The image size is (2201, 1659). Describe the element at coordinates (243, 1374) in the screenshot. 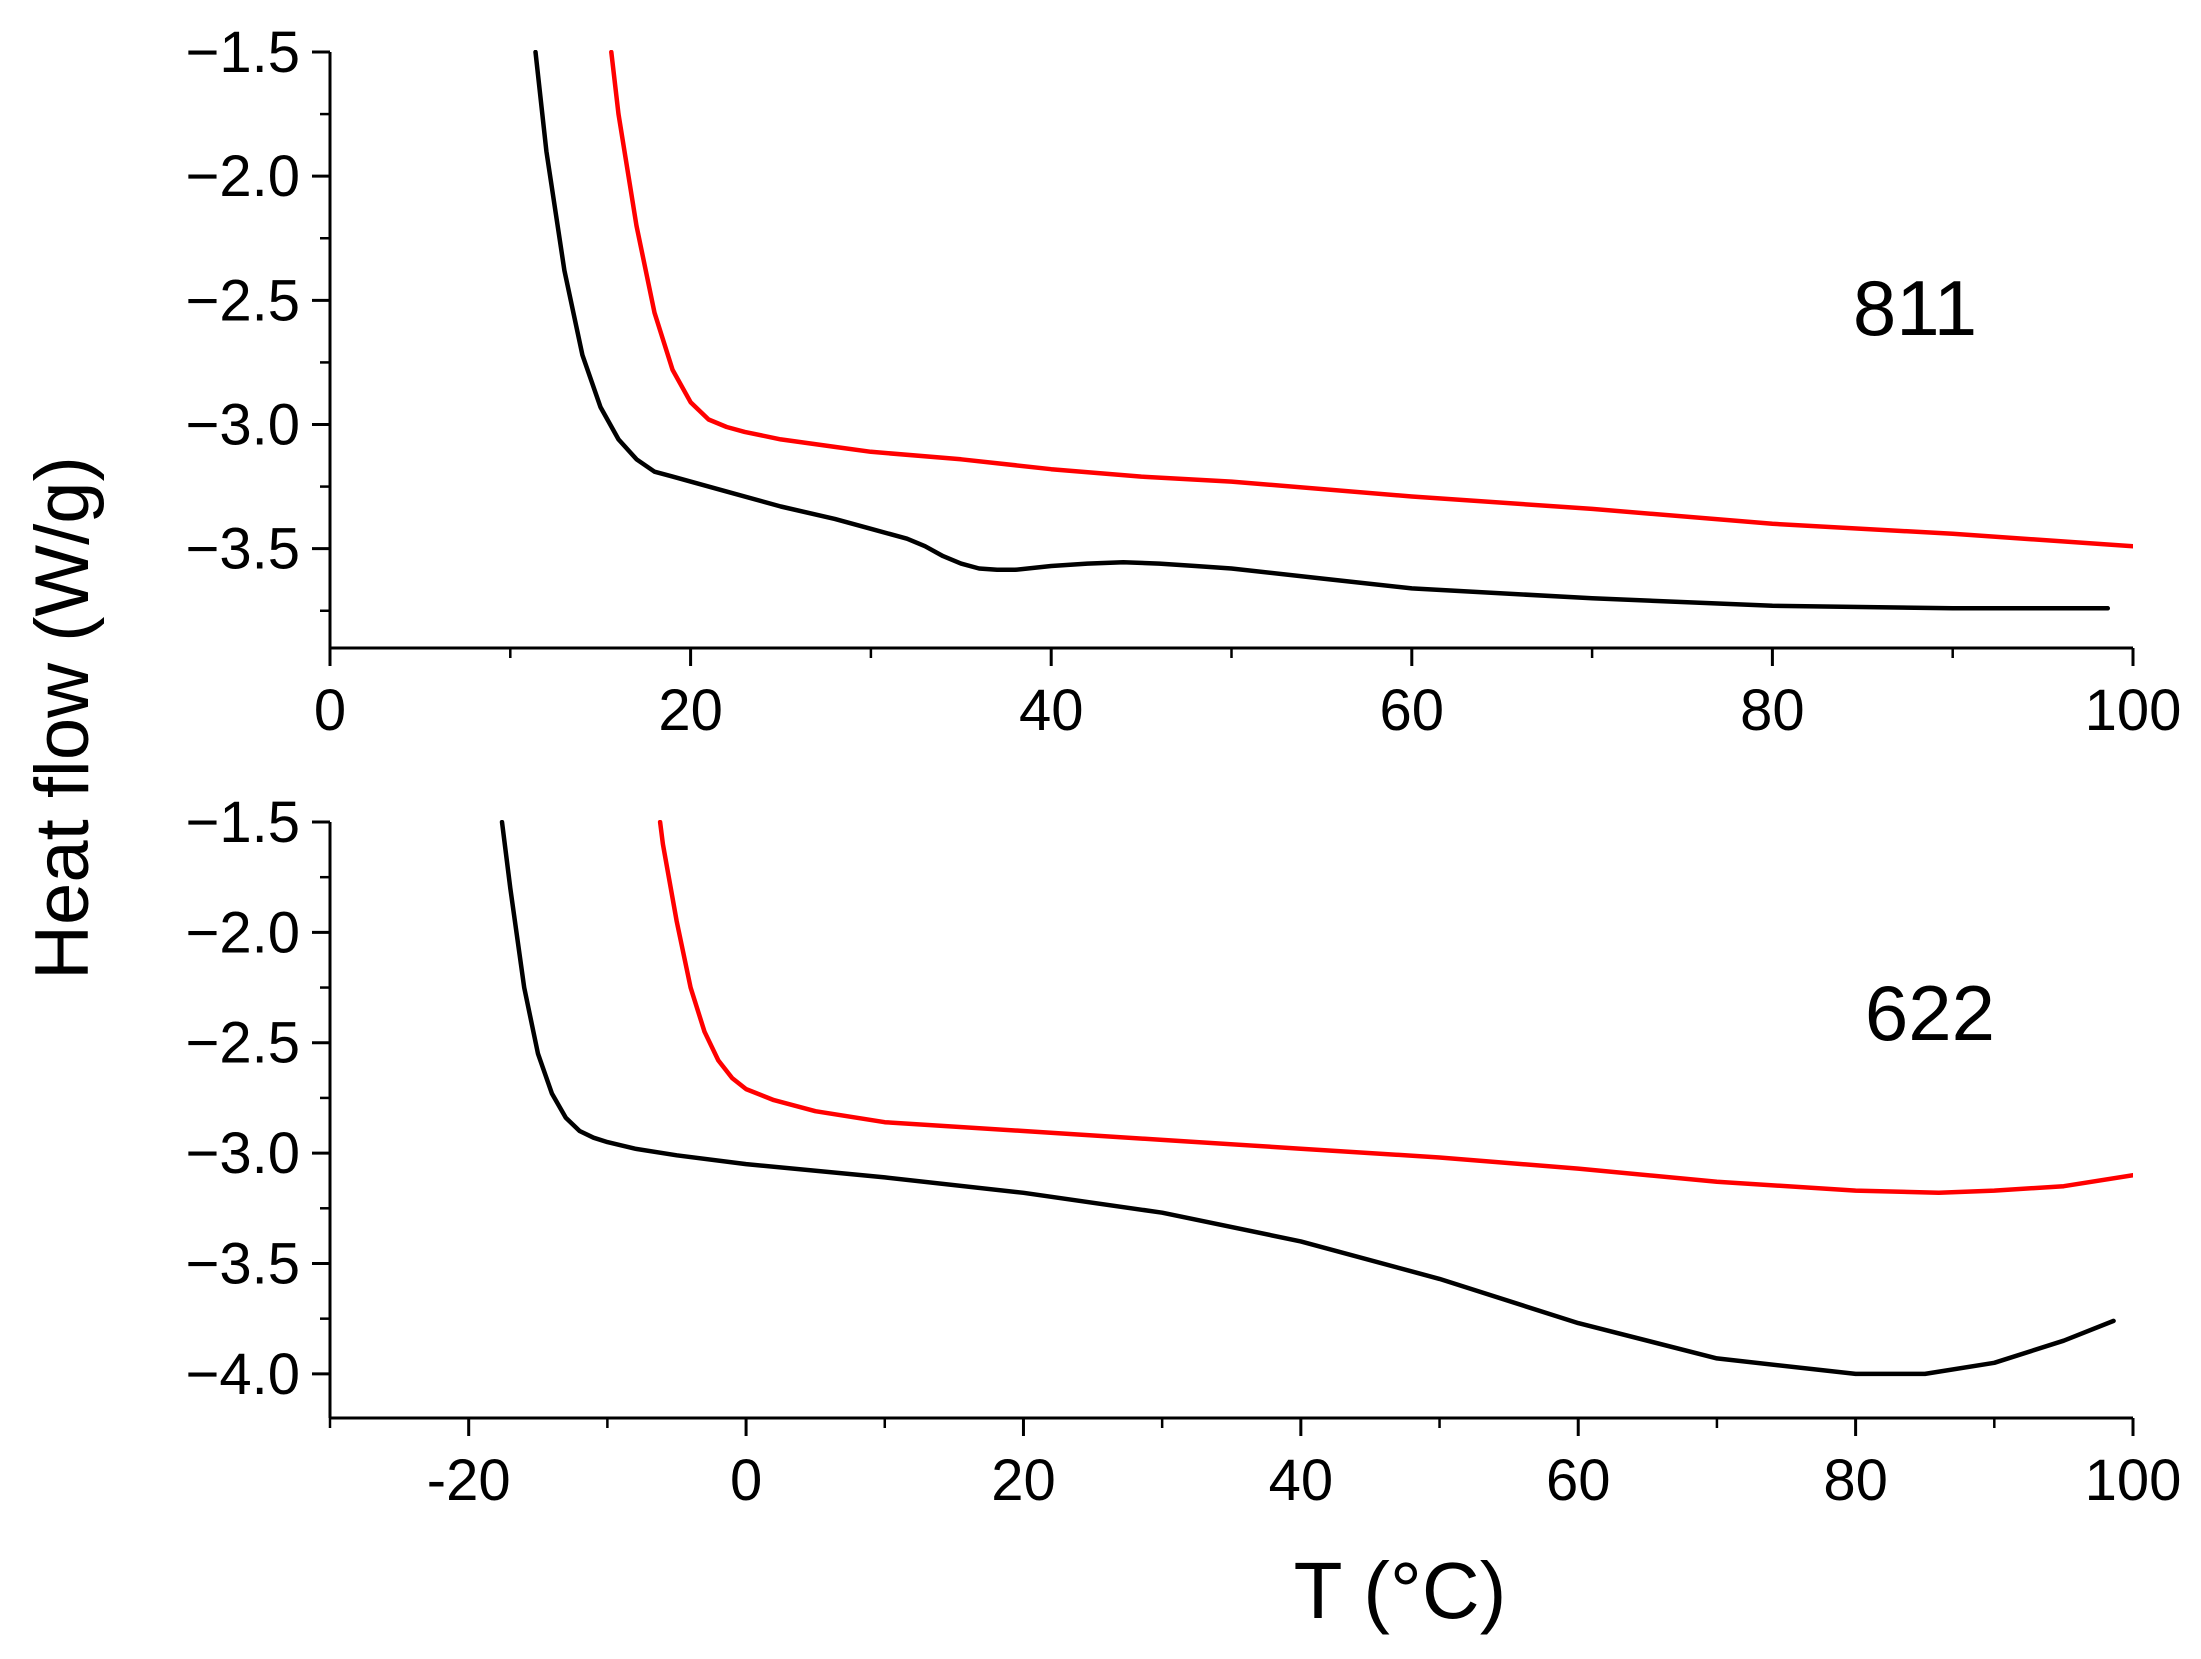

I see `y-tick-label: −4.0` at that location.